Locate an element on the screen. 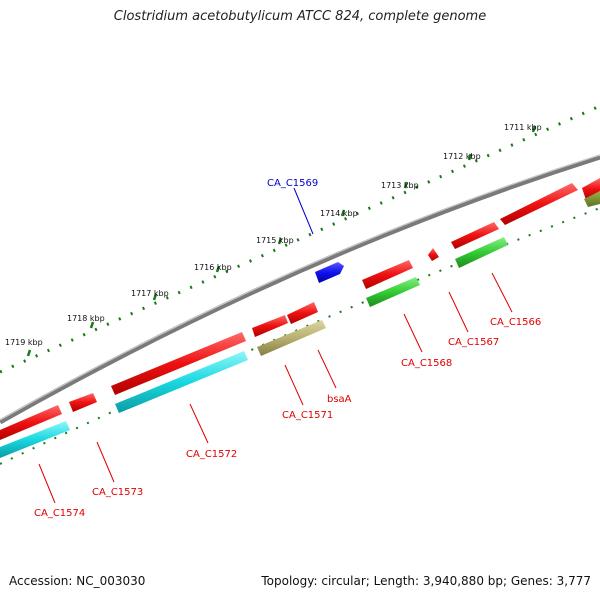 The height and width of the screenshot is (605, 600). cds-feature-CA_C1571 is located at coordinates (270, 326).